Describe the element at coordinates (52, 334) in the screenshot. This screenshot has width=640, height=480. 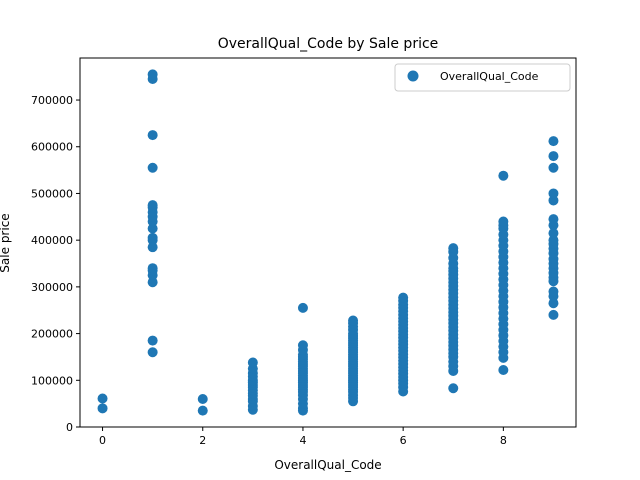
I see `y-tick-label: 200000` at that location.